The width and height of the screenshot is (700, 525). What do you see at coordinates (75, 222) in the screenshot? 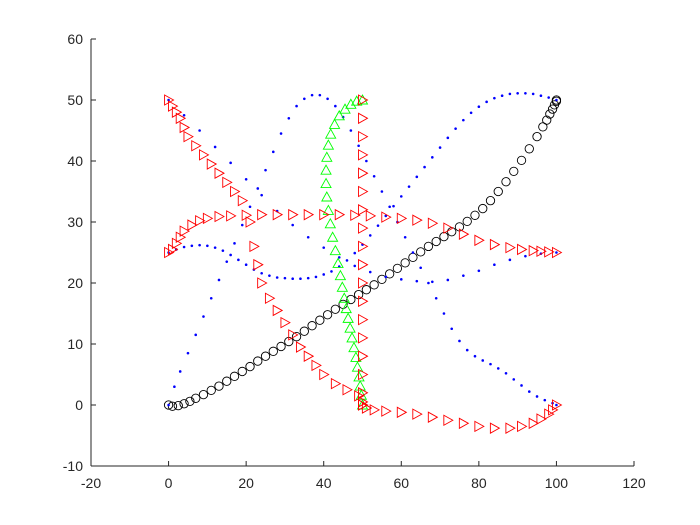
I see `y-tick-label: 30` at bounding box center [75, 222].